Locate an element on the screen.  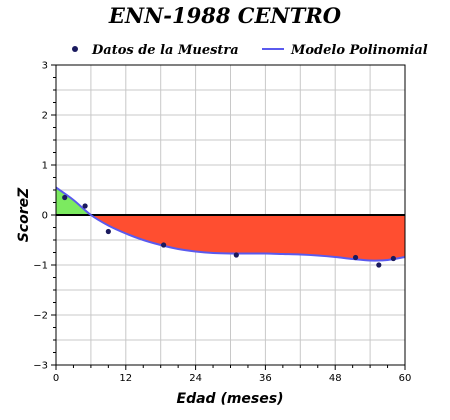
x-tick-label: 36 is located at coordinates (265, 378).